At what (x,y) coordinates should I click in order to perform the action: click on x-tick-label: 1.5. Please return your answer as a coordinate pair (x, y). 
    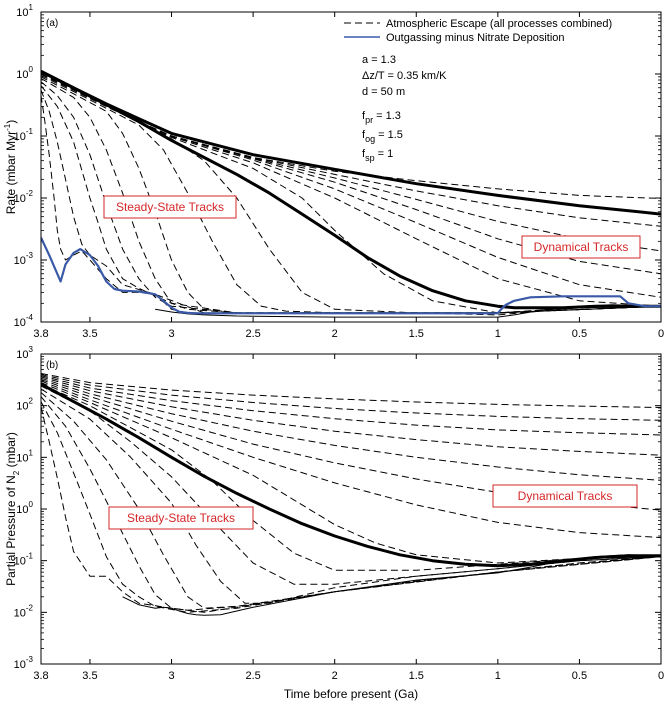
    Looking at the image, I should click on (416, 334).